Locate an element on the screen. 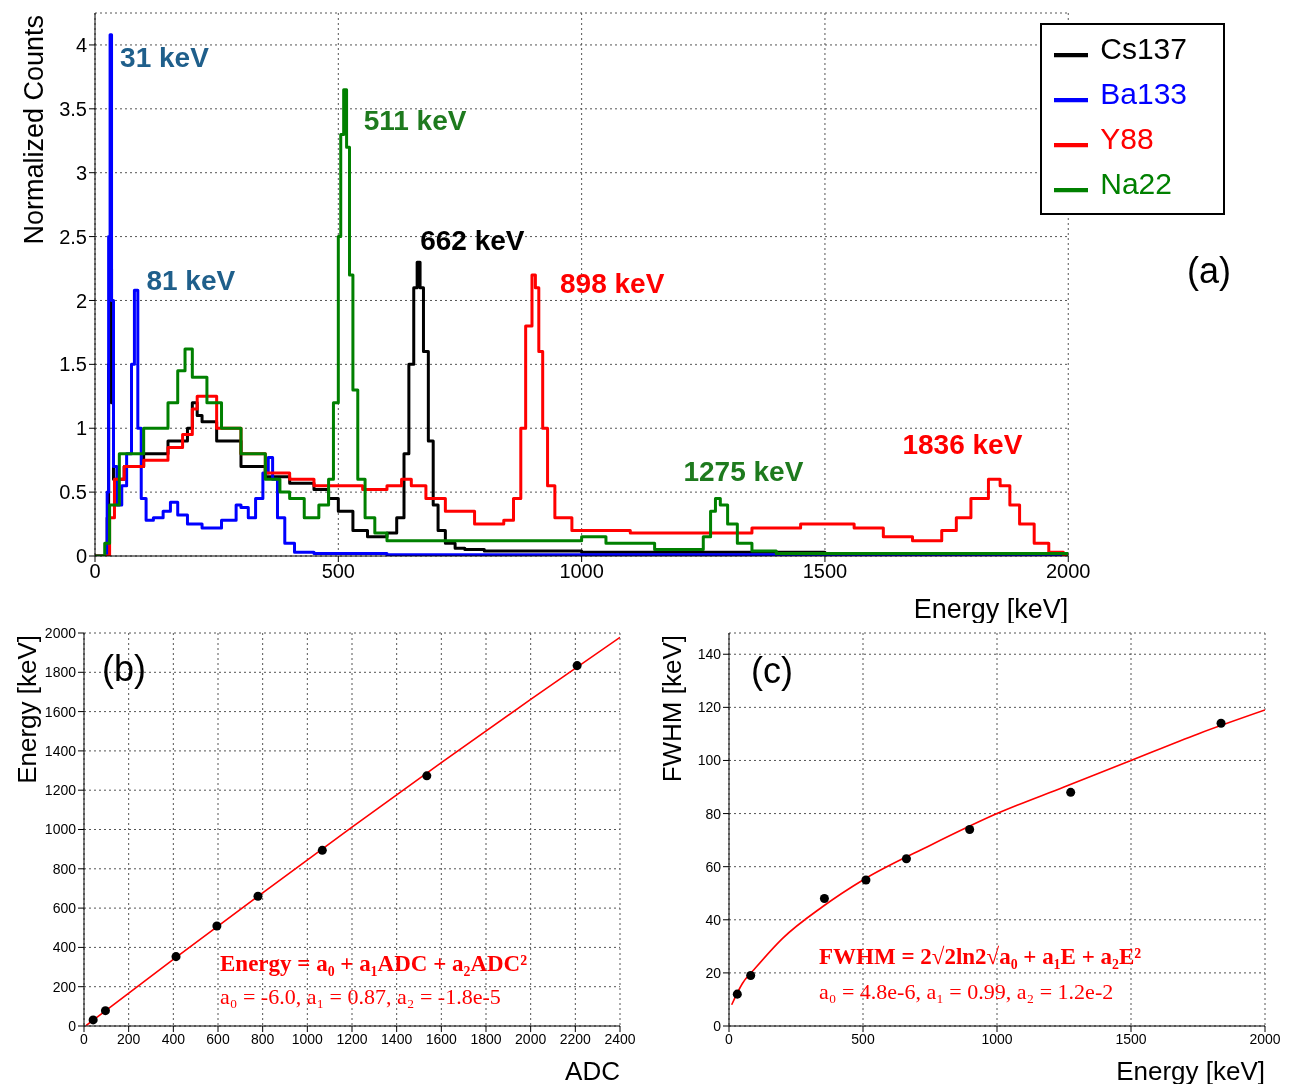 Image resolution: width=1299 pixels, height=1084 pixels. x-axis-title: ADC is located at coordinates (592, 1070).